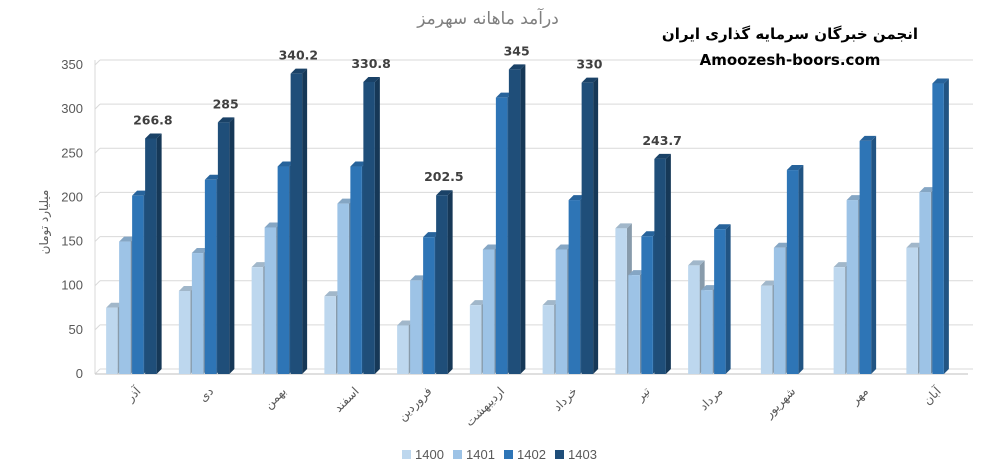 Image resolution: width=993 pixels, height=476 pixels. What do you see at coordinates (346, 399) in the screenshot?
I see `x-tick-label: اسفند` at bounding box center [346, 399].